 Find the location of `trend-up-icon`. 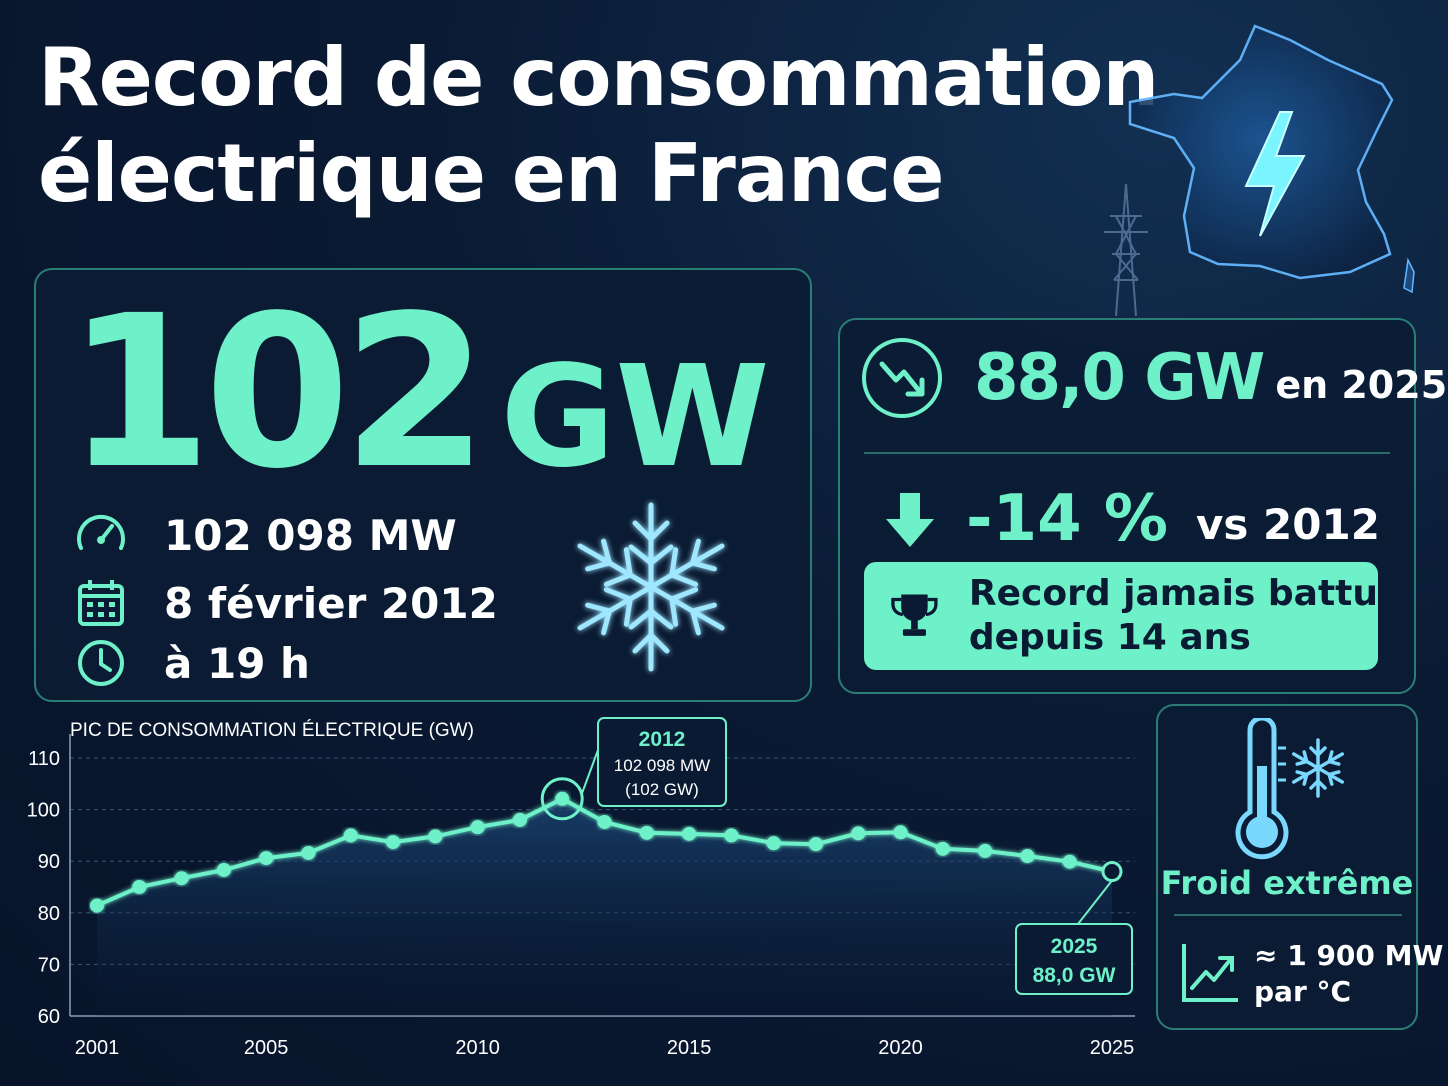

trend-up-icon is located at coordinates (1210, 973).